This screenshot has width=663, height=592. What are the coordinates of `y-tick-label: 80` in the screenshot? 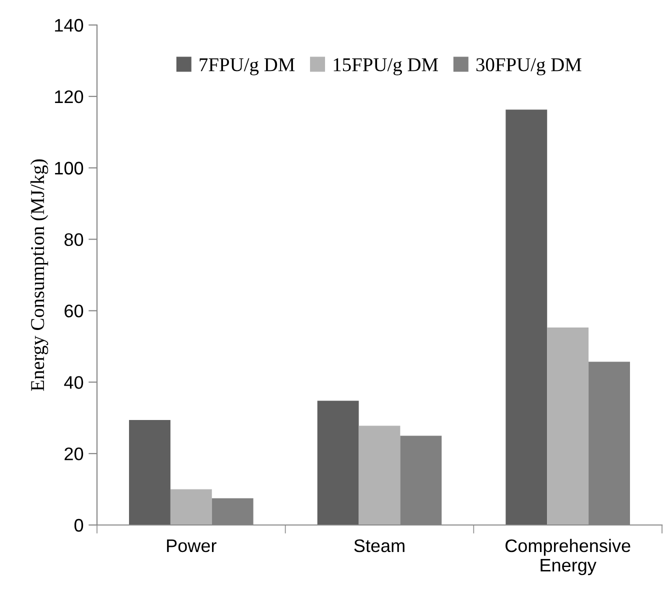 It's located at (74, 239).